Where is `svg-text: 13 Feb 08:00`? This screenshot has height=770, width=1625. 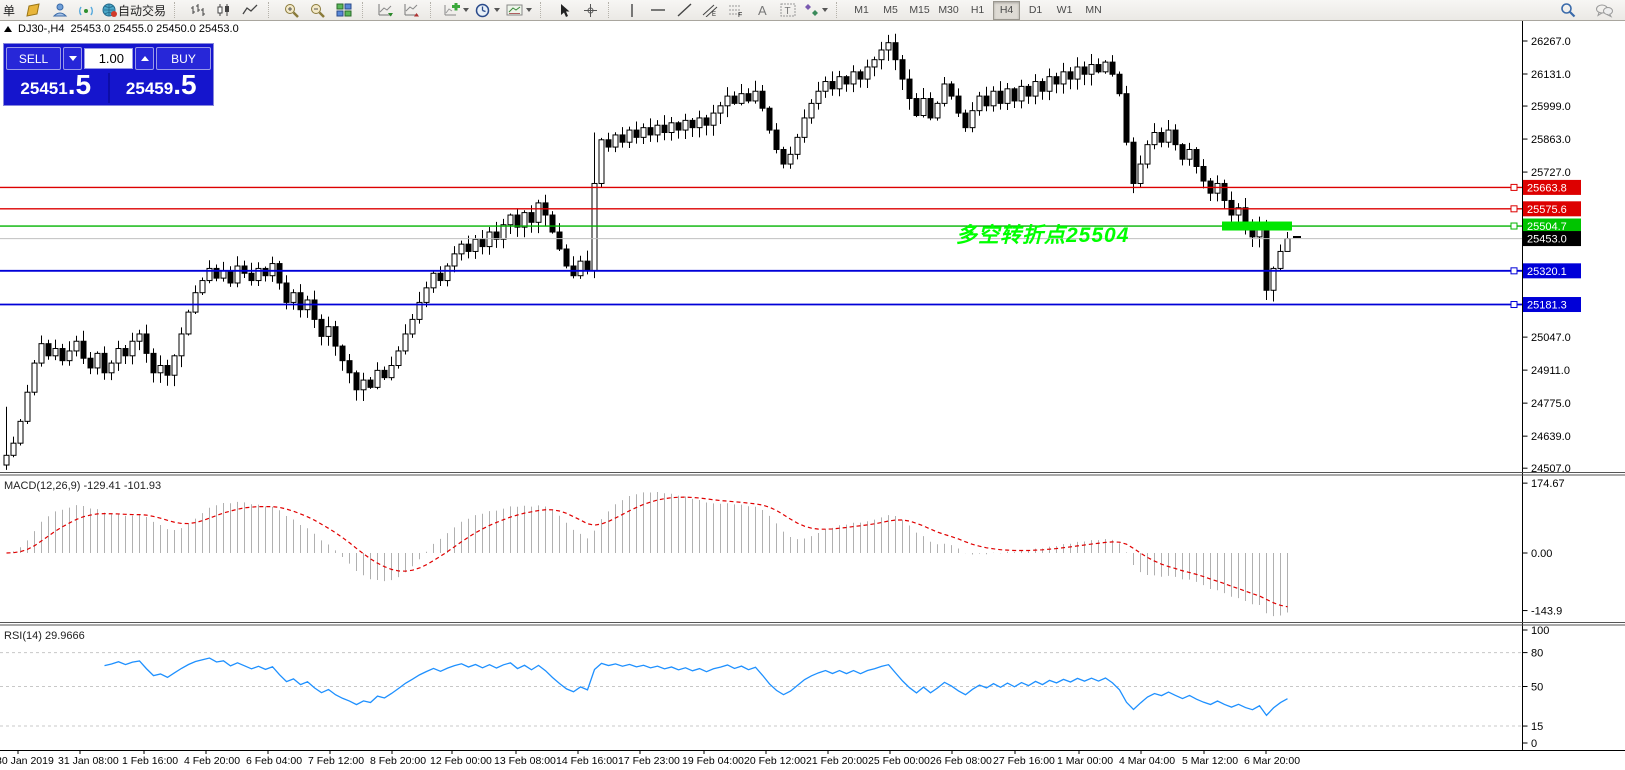
svg-text: 13 Feb 08:00 is located at coordinates (525, 761).